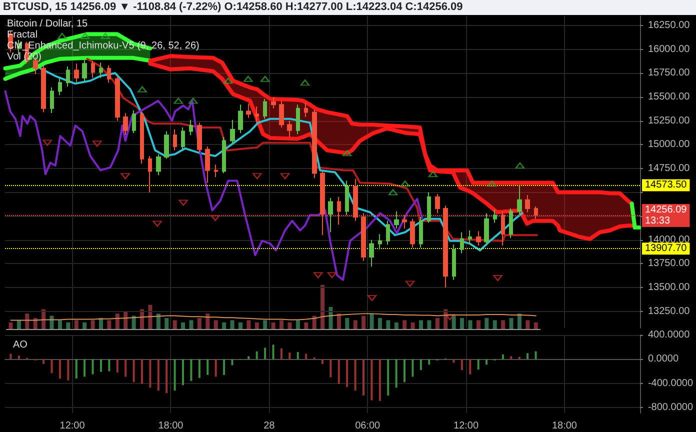  What do you see at coordinates (671, 408) in the screenshot?
I see `y-tick-label: -800.0000` at bounding box center [671, 408].